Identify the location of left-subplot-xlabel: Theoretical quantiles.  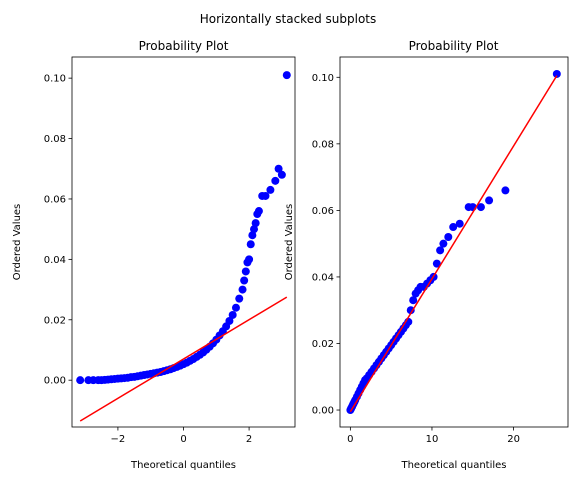
(183, 465).